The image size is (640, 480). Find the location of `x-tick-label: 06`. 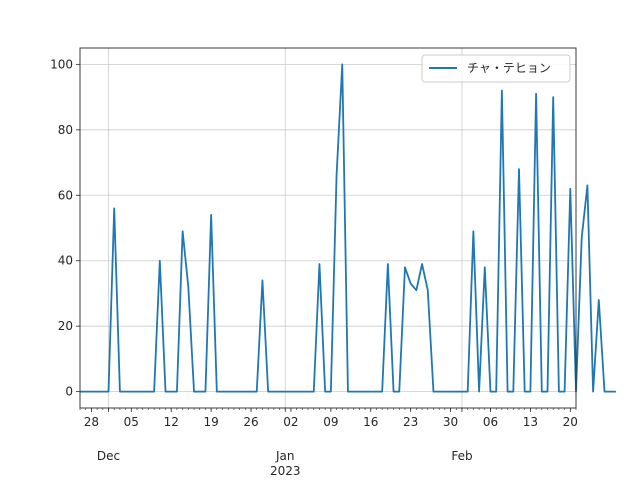

x-tick-label: 06 is located at coordinates (490, 422).